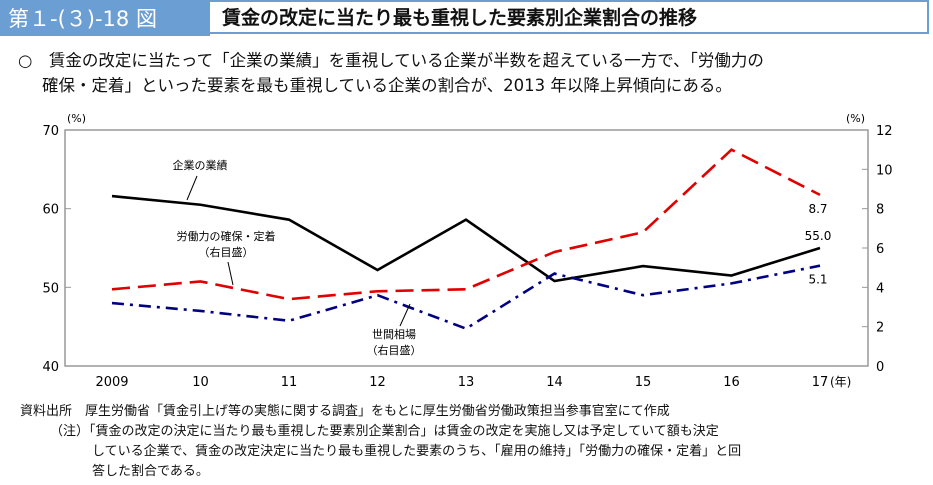  Describe the element at coordinates (46, 411) in the screenshot. I see `source-label: 資料出所` at that location.